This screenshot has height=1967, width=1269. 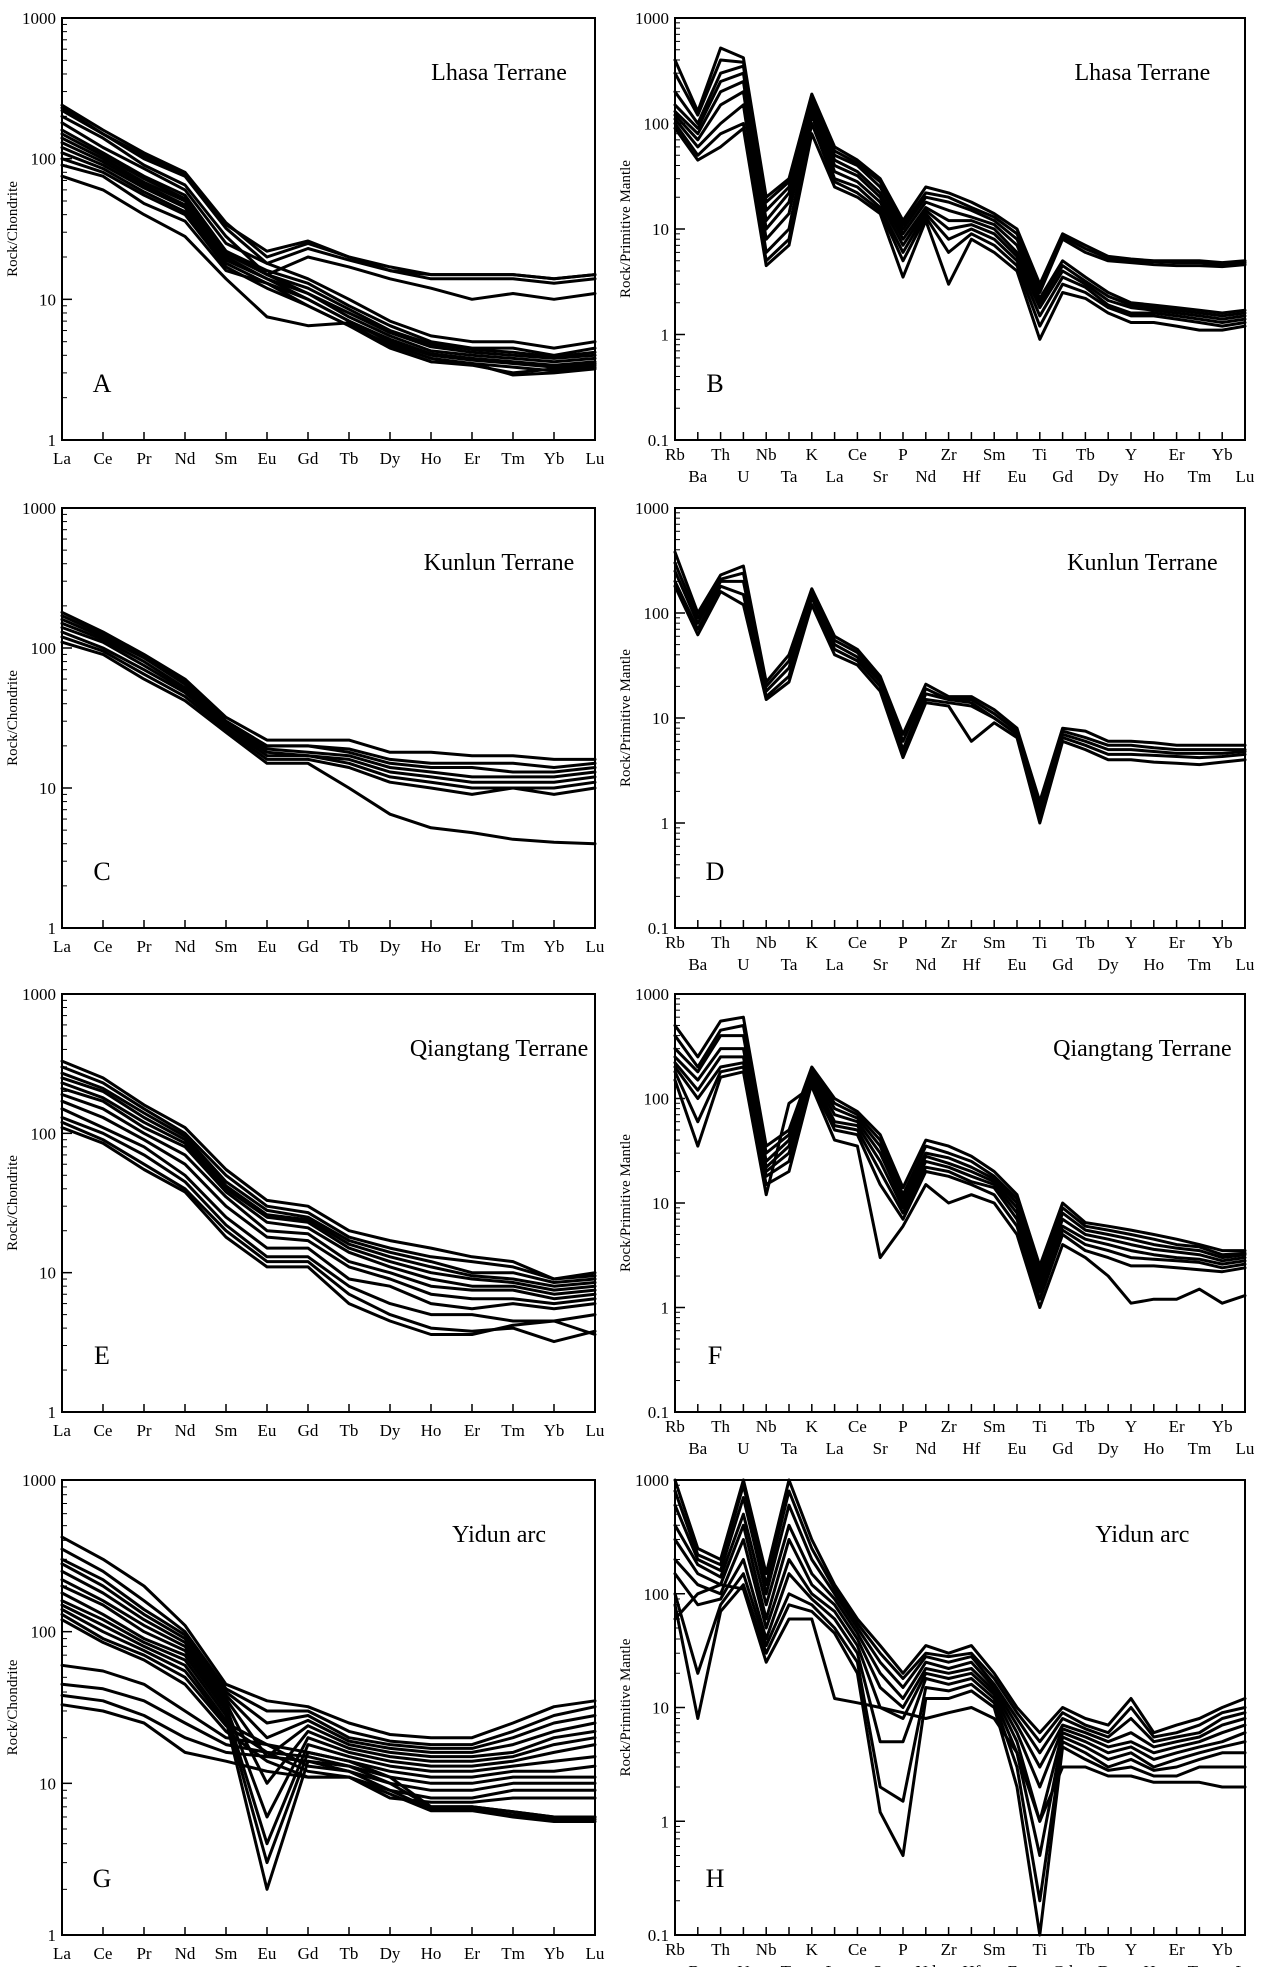 What do you see at coordinates (949, 1426) in the screenshot?
I see `x-tick-label: Zr` at bounding box center [949, 1426].